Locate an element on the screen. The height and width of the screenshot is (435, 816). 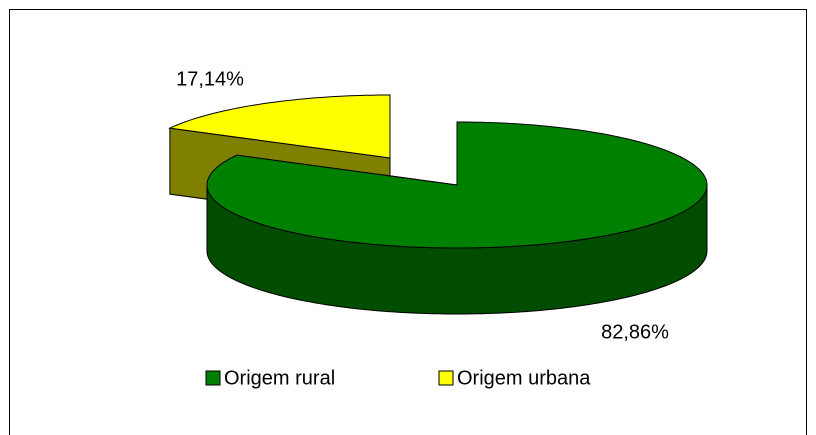
data-label: 82,86% is located at coordinates (635, 332).